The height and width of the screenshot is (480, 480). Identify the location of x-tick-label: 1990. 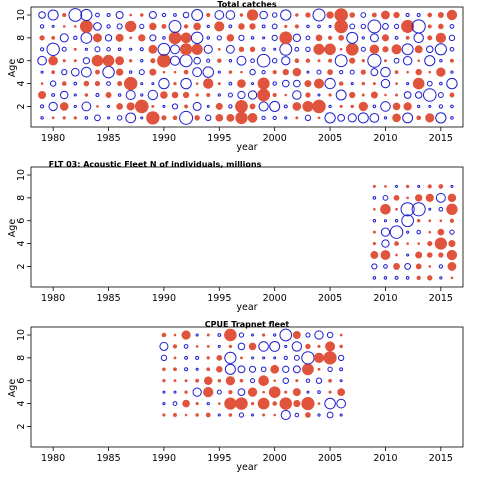
(164, 138).